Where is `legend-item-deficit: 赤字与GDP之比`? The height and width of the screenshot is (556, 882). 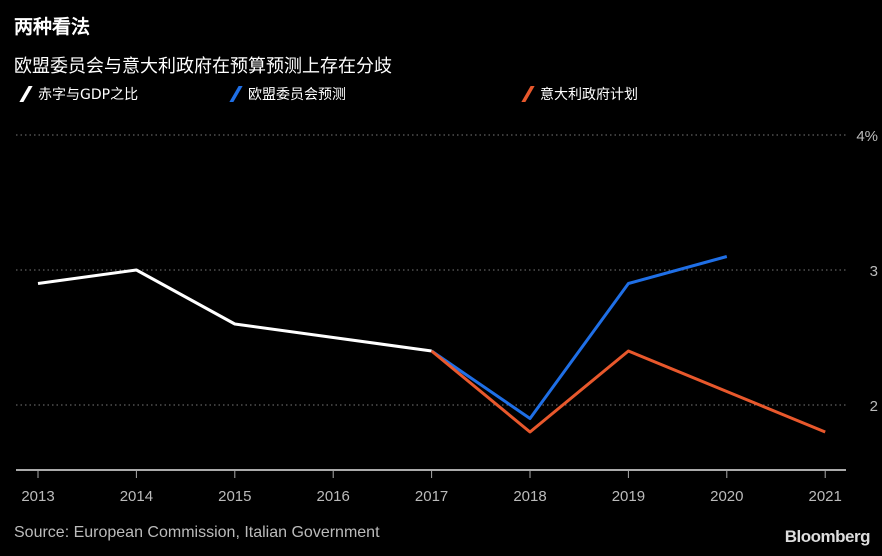
legend-item-deficit: 赤字与GDP之比 is located at coordinates (78, 94).